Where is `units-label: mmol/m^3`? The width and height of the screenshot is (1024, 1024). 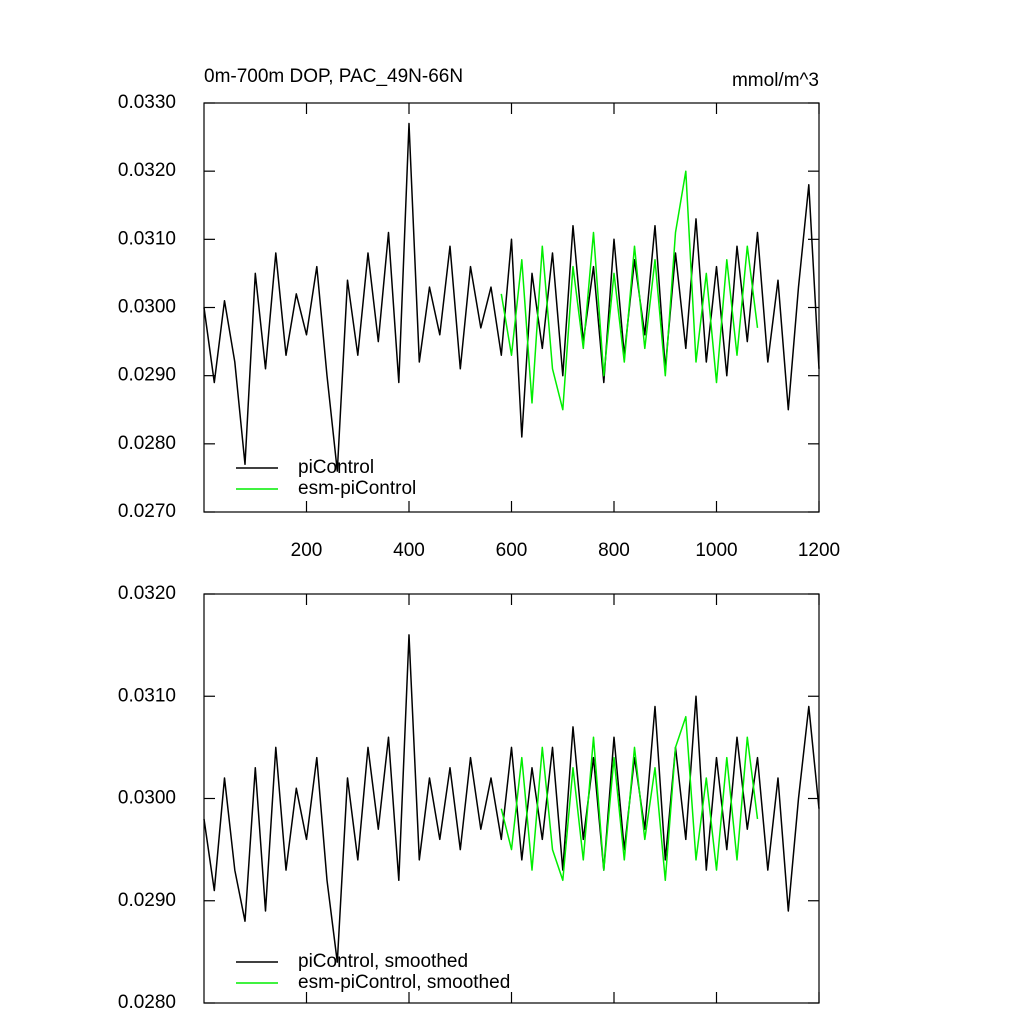 units-label: mmol/m^3 is located at coordinates (775, 80).